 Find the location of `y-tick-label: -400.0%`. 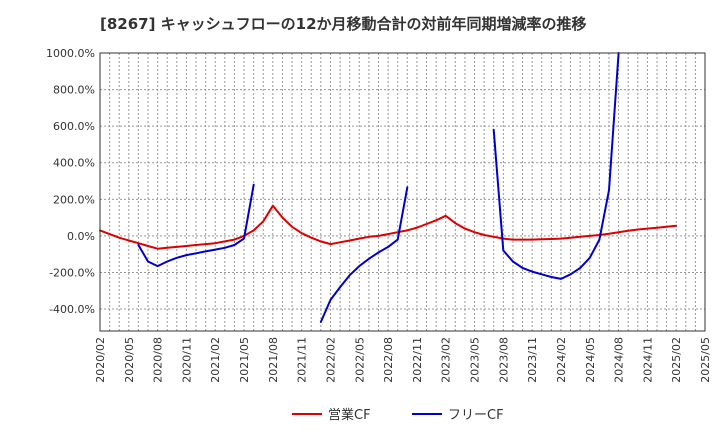

y-tick-label: -400.0% is located at coordinates (72, 309).